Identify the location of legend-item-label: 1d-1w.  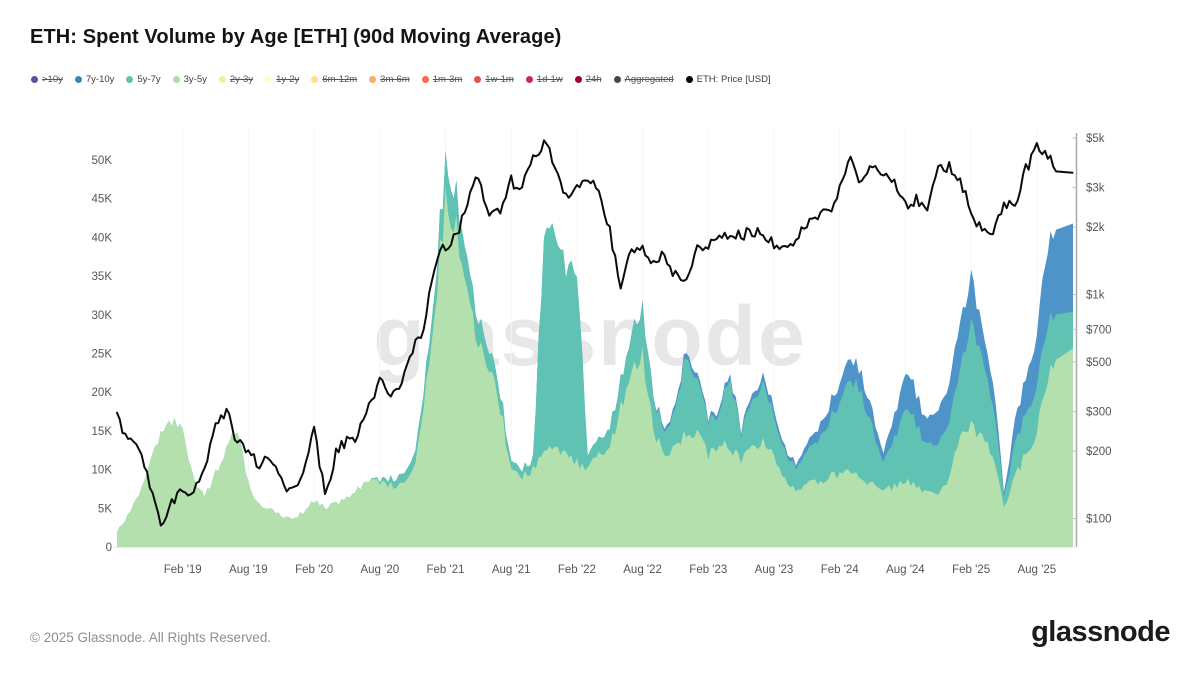
(549, 79).